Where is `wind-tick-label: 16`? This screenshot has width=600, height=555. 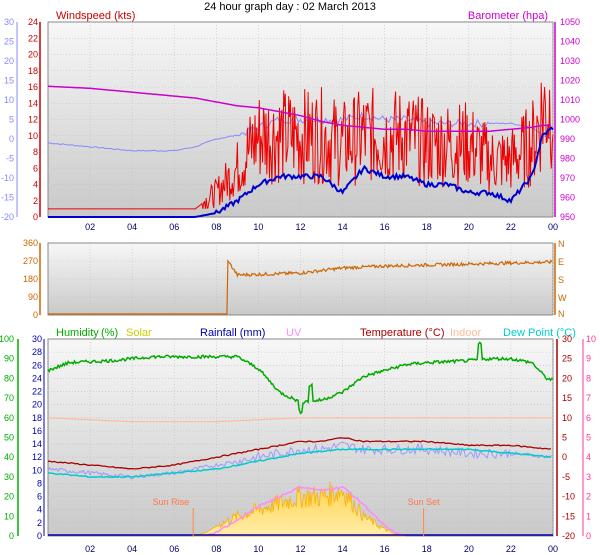
wind-tick-label: 16 is located at coordinates (33, 87).